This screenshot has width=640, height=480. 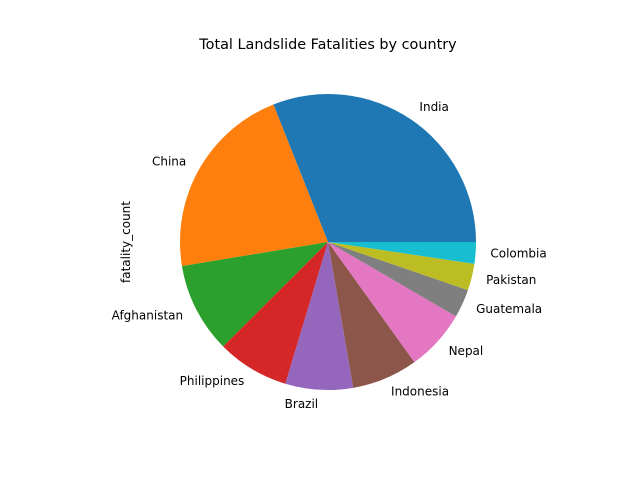 What do you see at coordinates (212, 381) in the screenshot?
I see `pie-label-philippines: Philippines` at bounding box center [212, 381].